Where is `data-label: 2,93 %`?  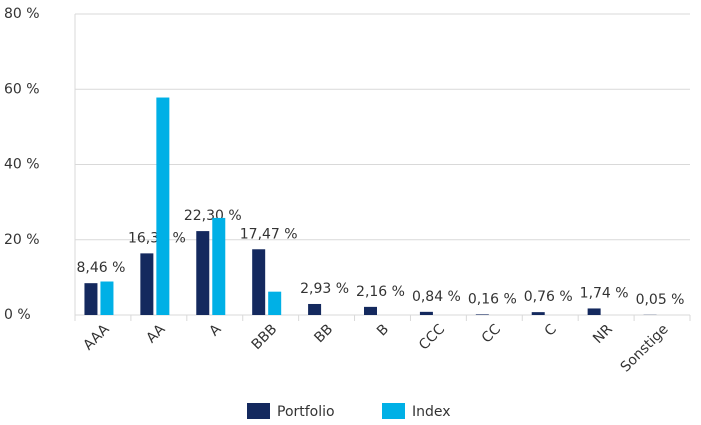
data-label: 2,93 % is located at coordinates (324, 289).